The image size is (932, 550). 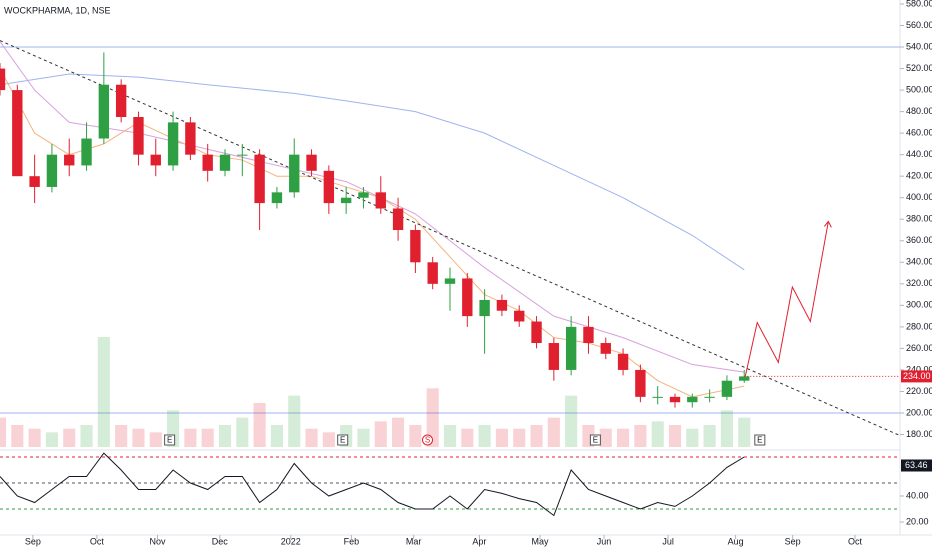 What do you see at coordinates (919, 176) in the screenshot?
I see `y-tick-label: 420.00` at bounding box center [919, 176].